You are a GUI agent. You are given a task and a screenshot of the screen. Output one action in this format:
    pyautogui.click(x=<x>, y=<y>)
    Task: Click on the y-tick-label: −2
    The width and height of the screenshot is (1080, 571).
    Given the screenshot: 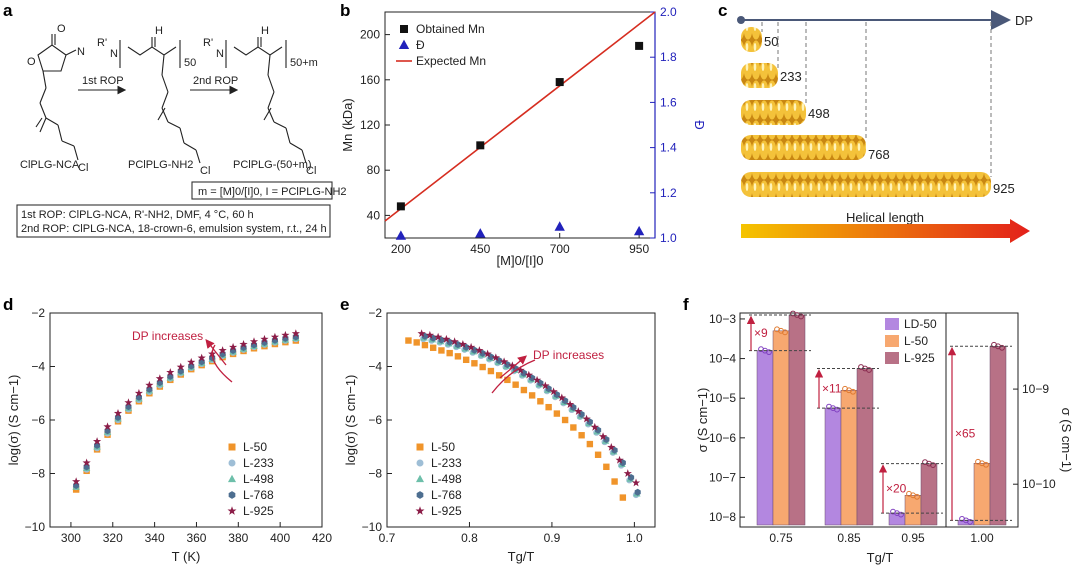 What is the action you would take?
    pyautogui.click(x=375, y=313)
    